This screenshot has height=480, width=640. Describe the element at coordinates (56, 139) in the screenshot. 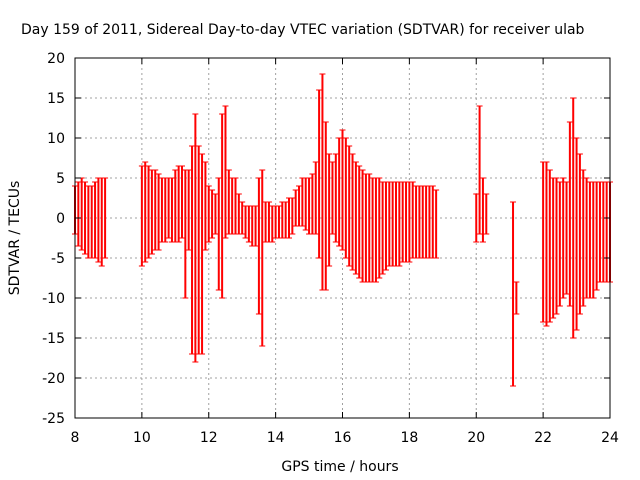

I see `y-tick-label: 10` at that location.